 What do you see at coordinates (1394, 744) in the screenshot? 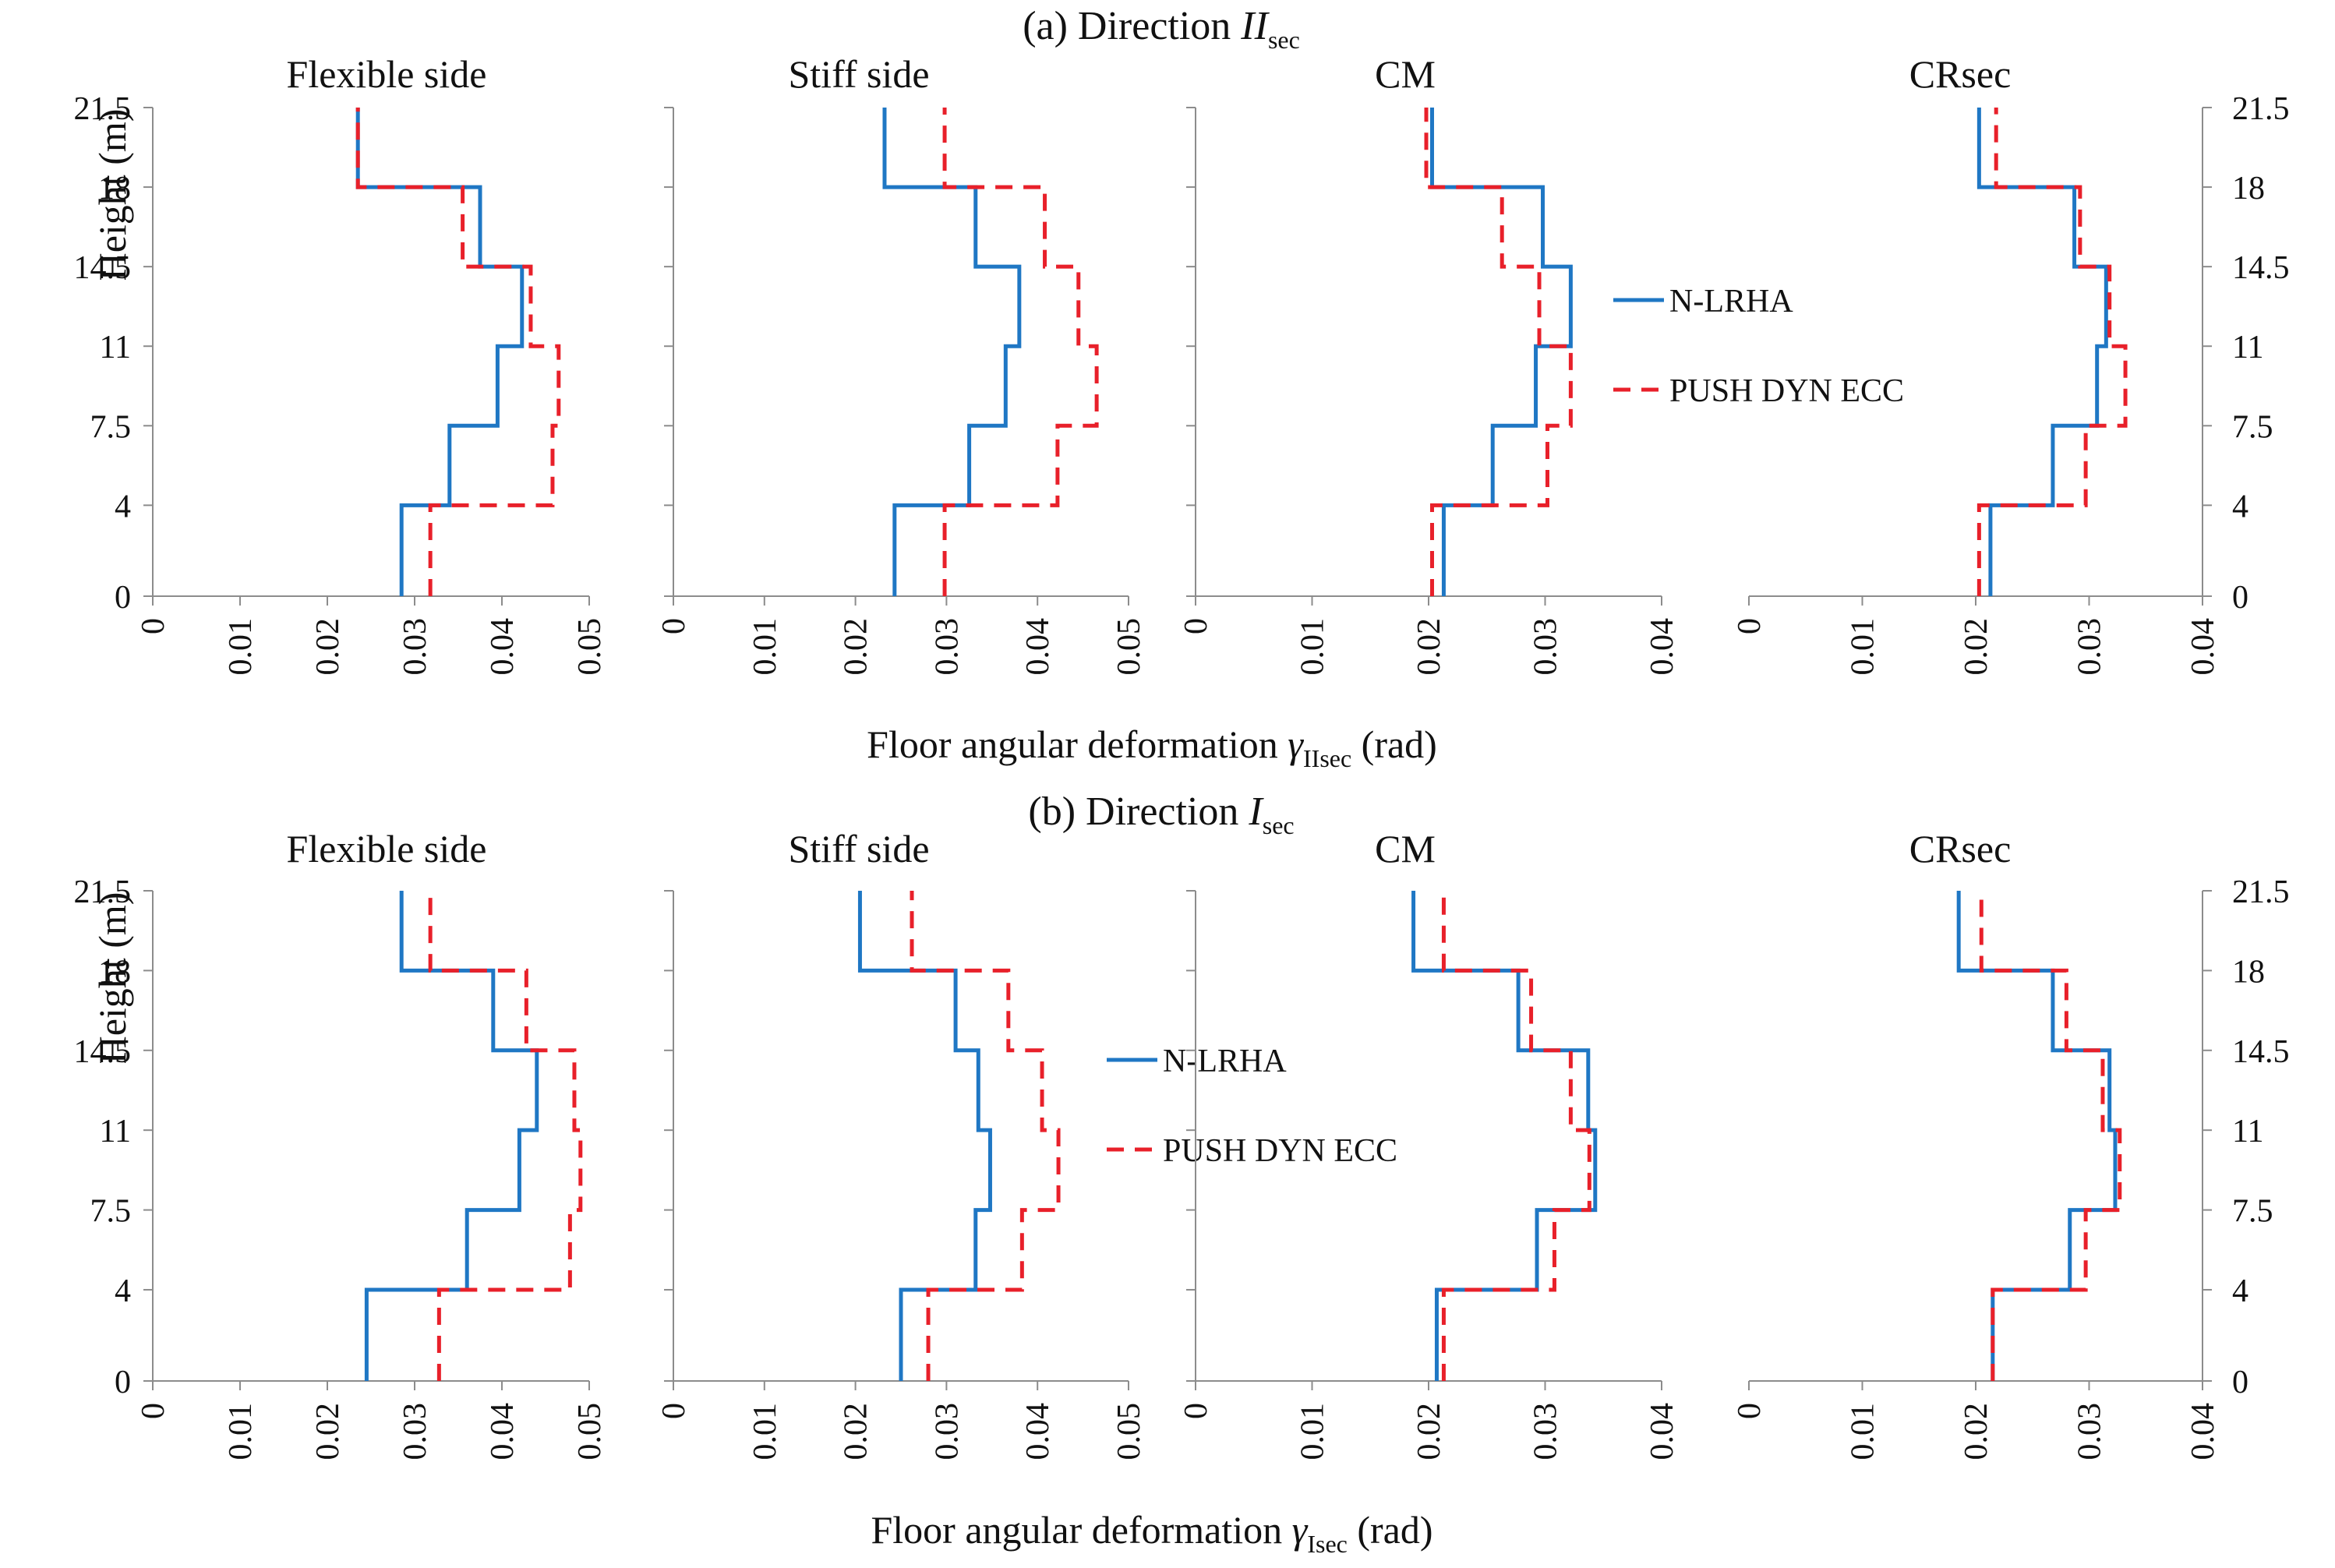
I see `xlabel-suffix: (rad)` at bounding box center [1394, 744].